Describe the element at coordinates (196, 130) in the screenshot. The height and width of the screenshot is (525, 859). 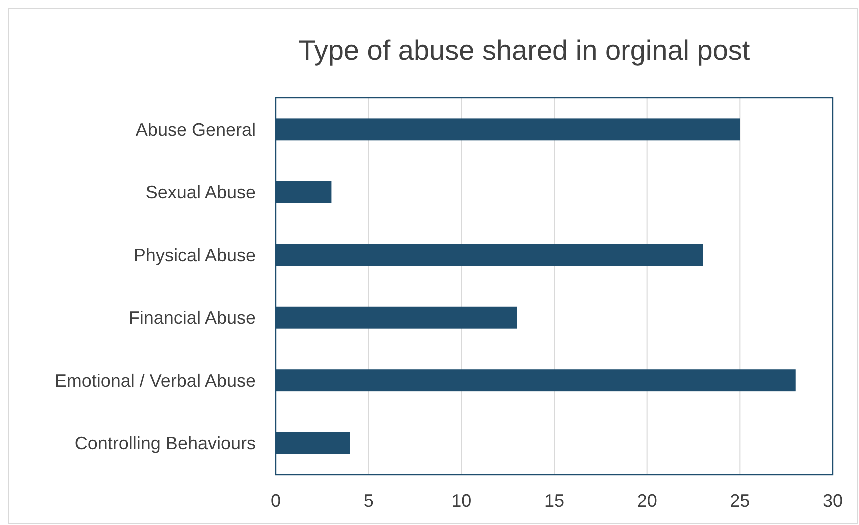
I see `y-tick-label: Abuse General` at that location.